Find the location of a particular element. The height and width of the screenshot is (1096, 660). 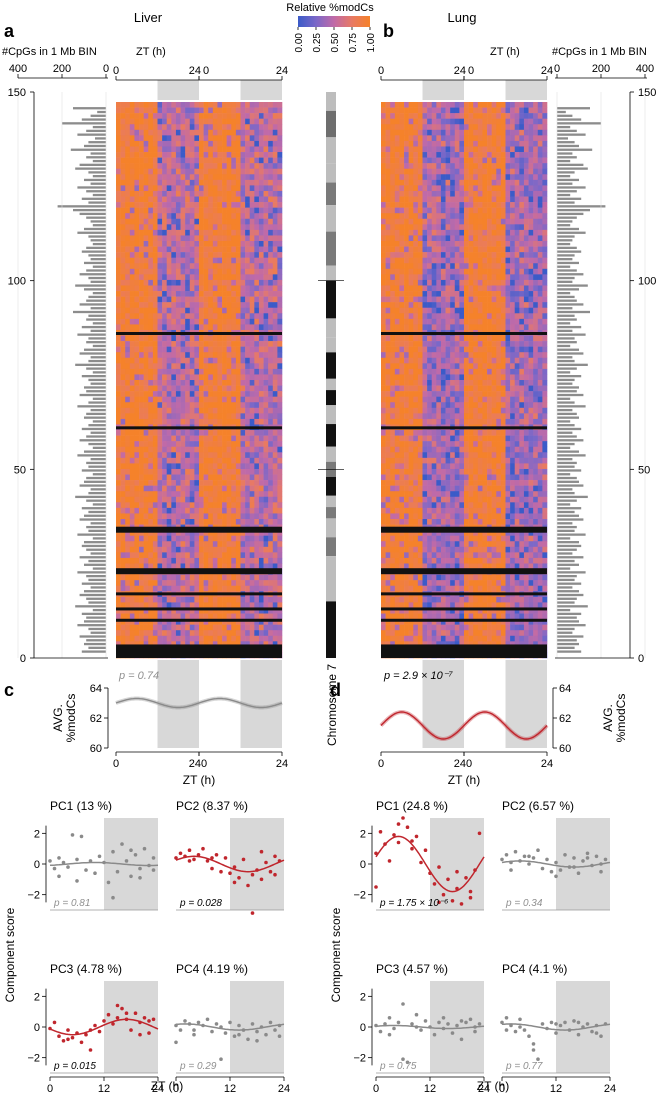

colorbar-tick-label: 0.00 is located at coordinates (299, 43).